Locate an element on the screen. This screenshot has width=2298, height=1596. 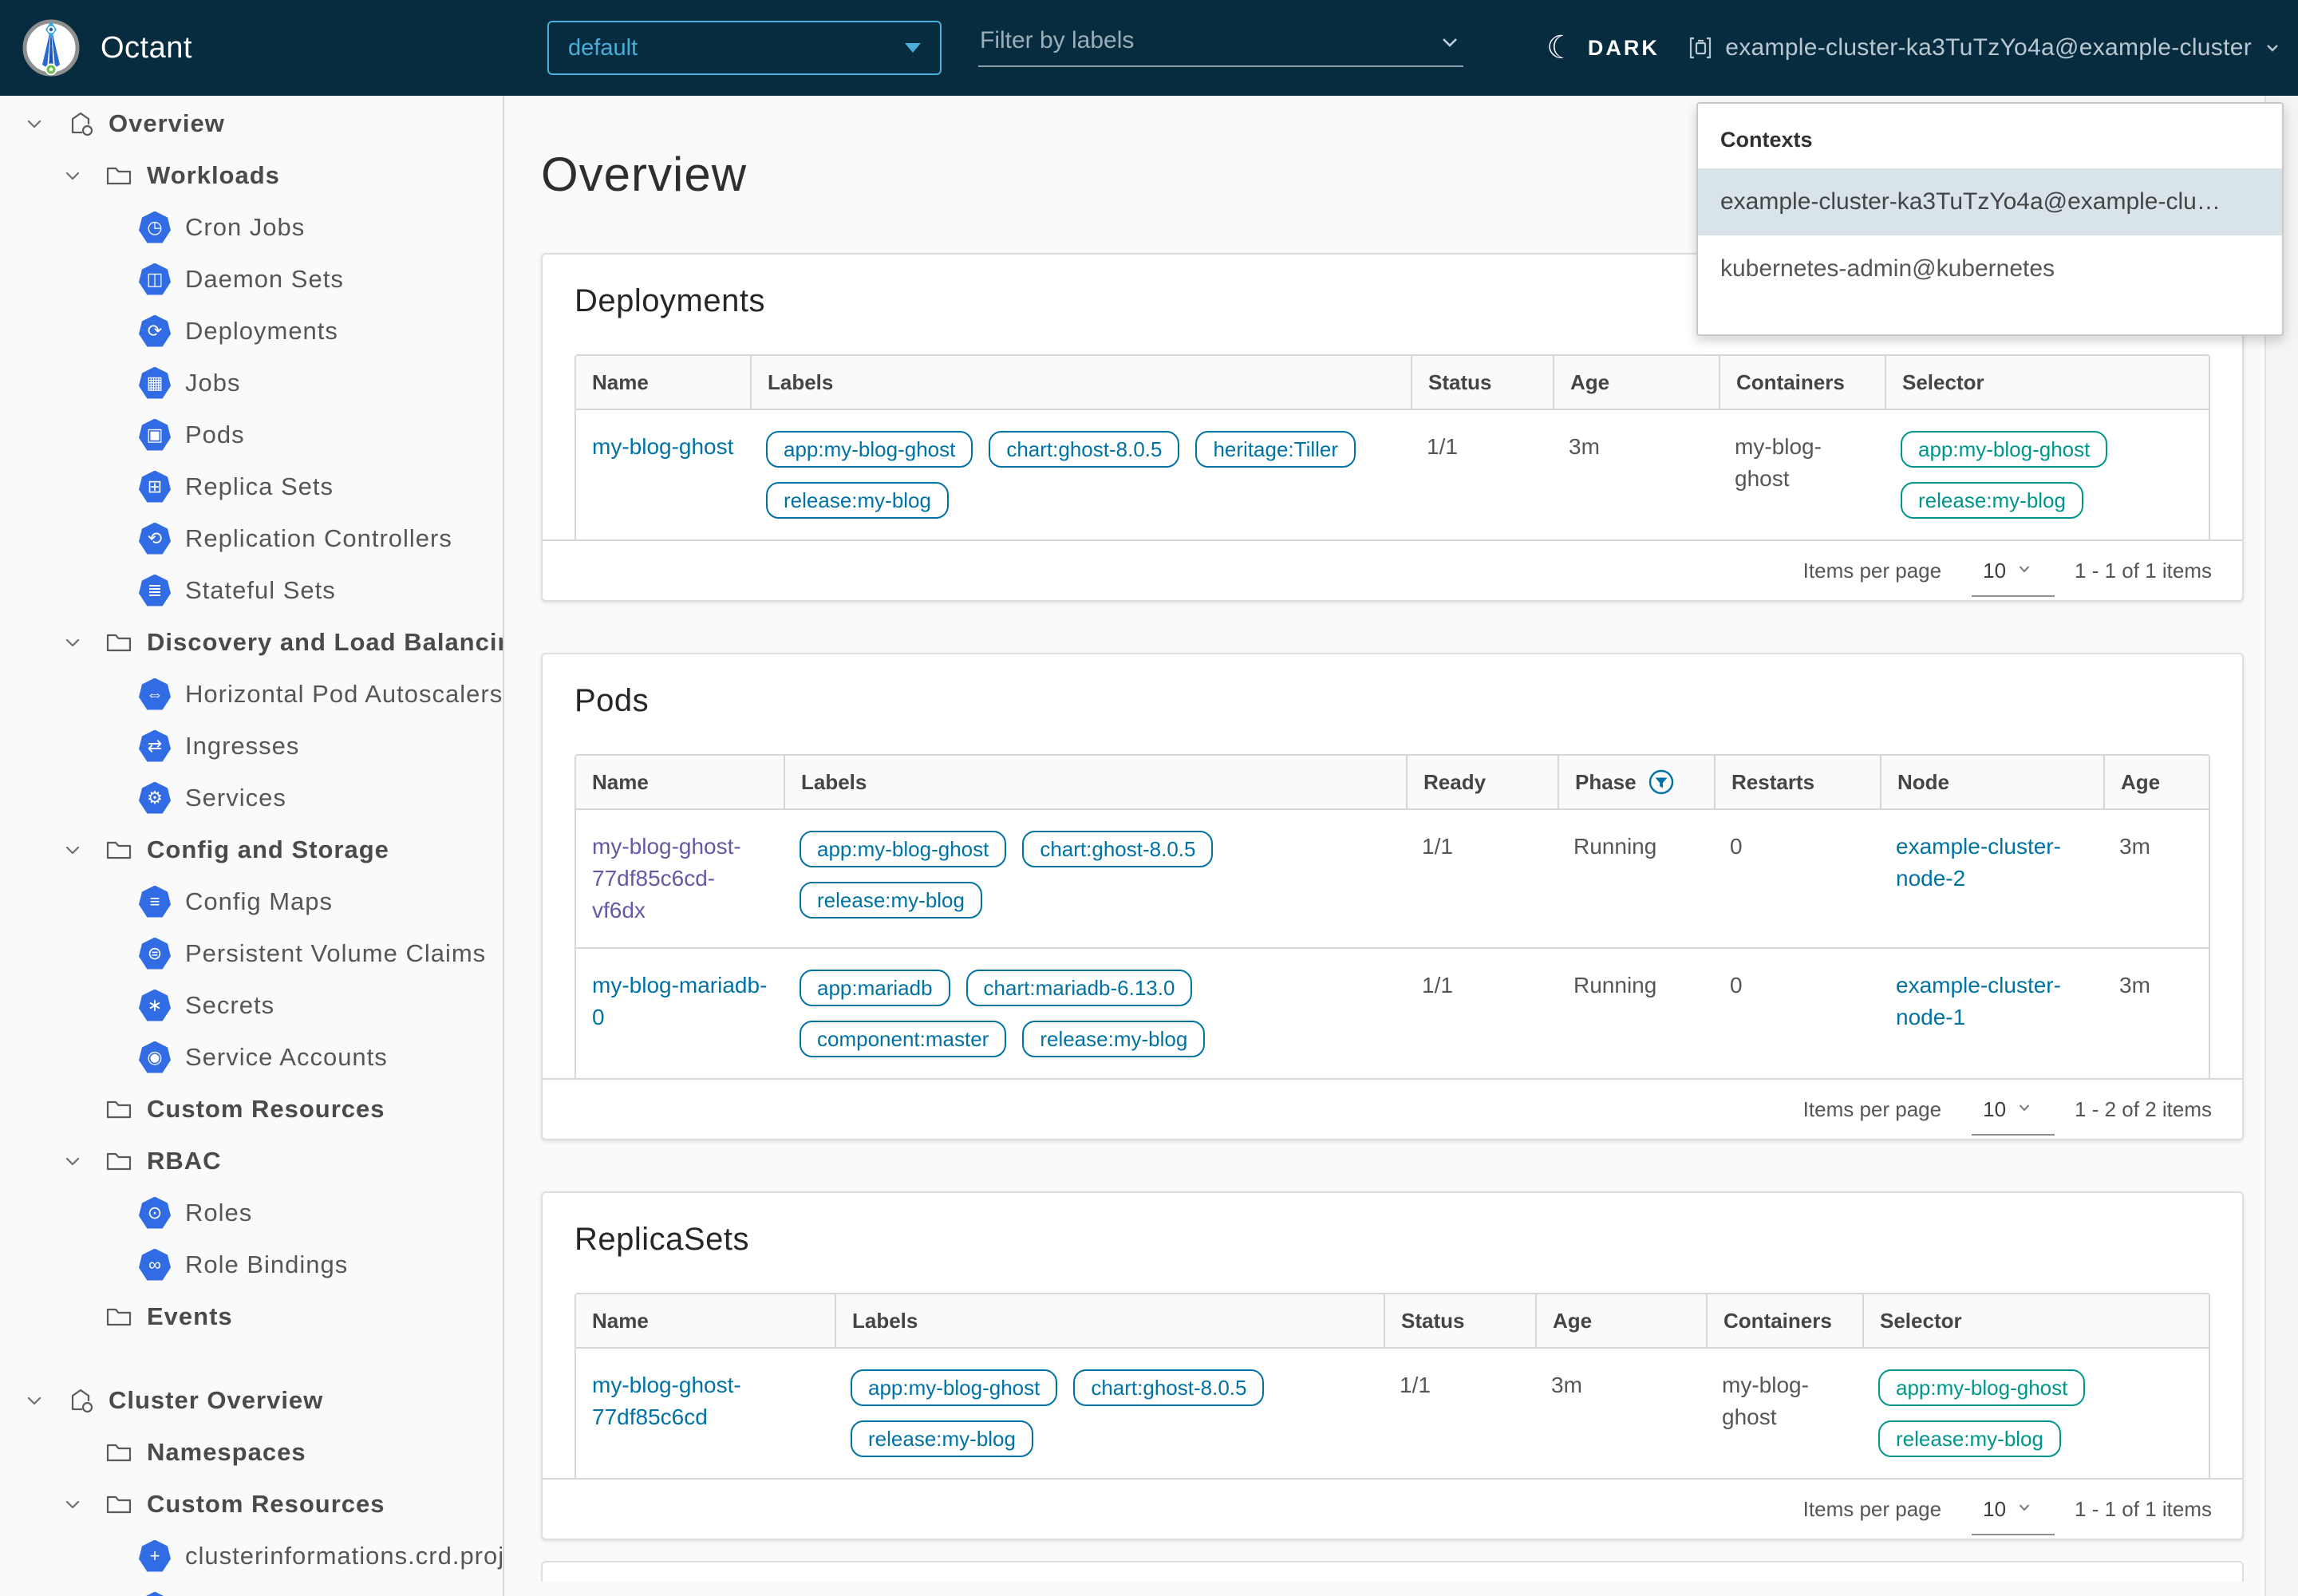
sidebar-item-replica-sets: ⊞ Replica Sets is located at coordinates (251, 486).